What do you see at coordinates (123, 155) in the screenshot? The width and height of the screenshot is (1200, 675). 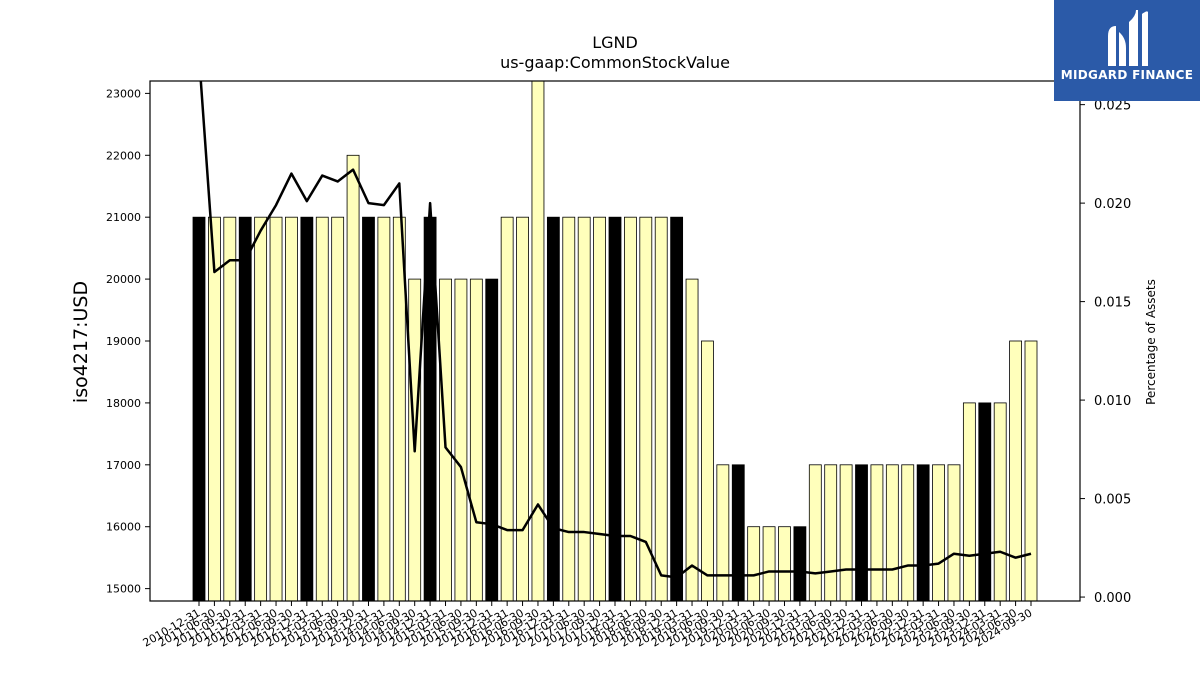 I see `y-tick-label: 22000` at bounding box center [123, 155].